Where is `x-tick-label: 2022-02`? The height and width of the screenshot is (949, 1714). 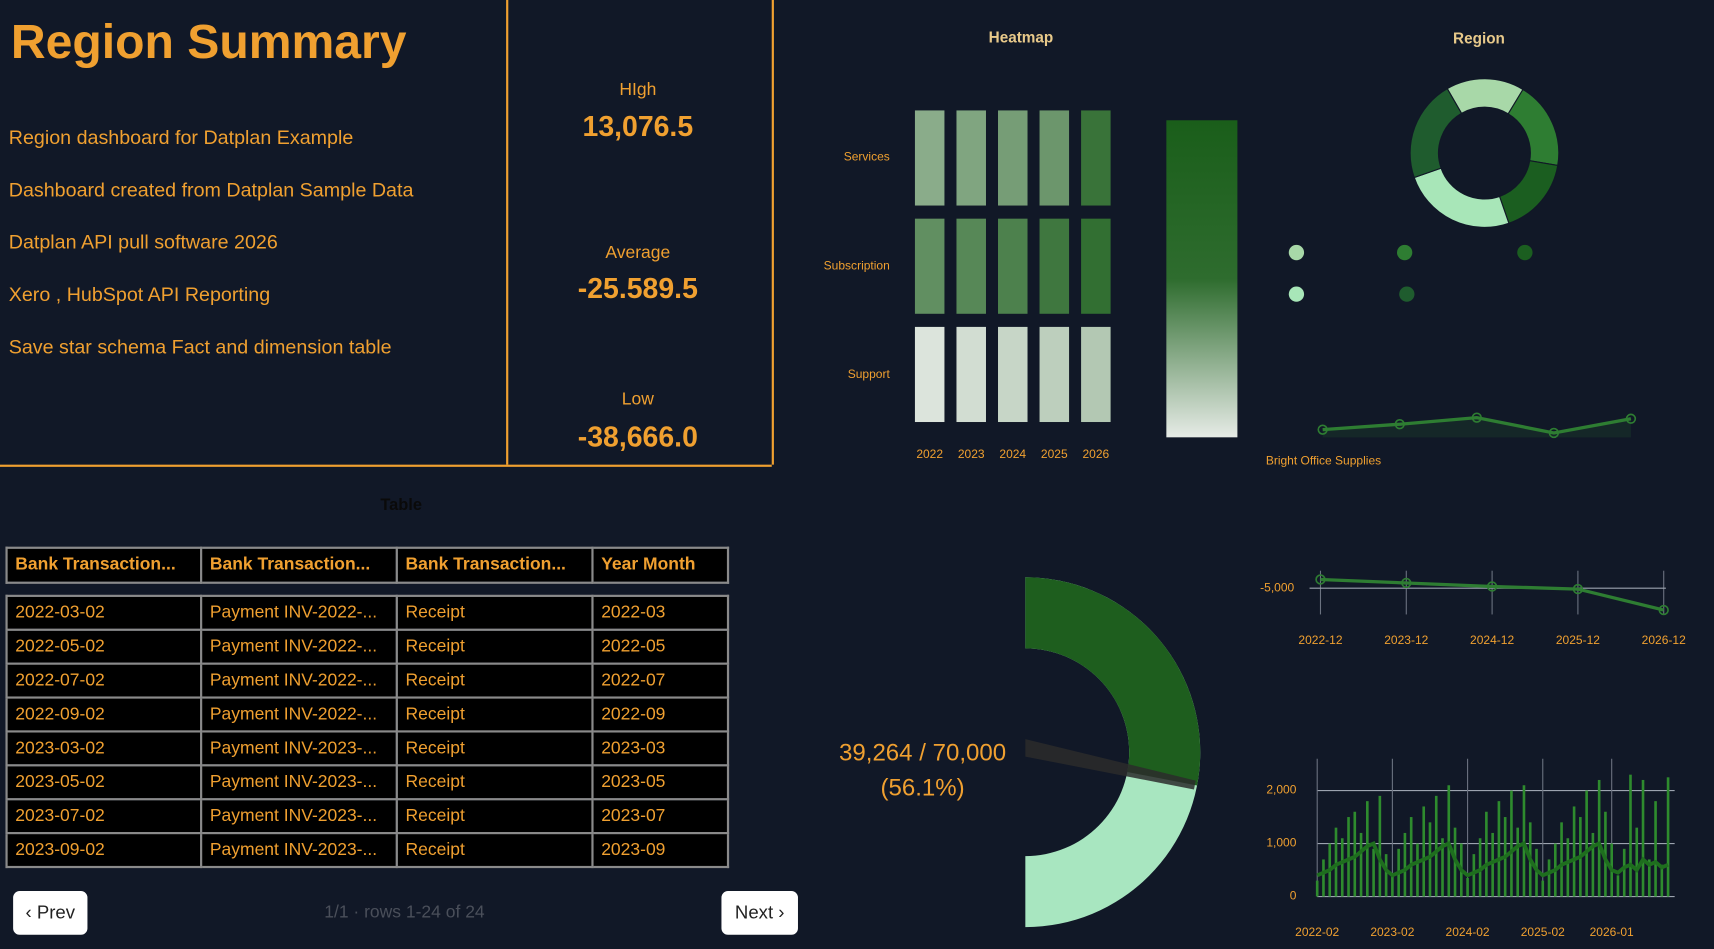
x-tick-label: 2022-02 is located at coordinates (1317, 932).